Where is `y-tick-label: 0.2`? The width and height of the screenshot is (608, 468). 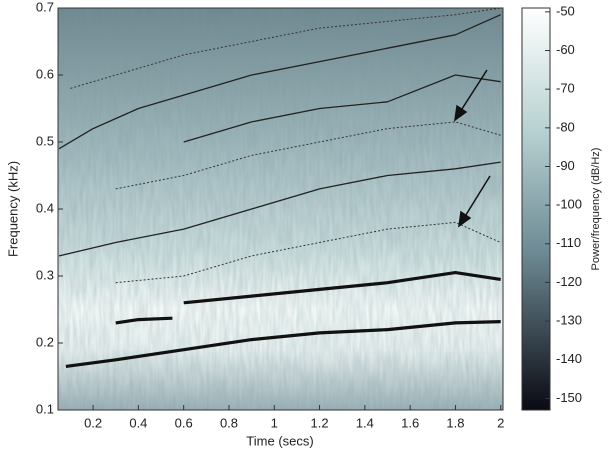
y-tick-label: 0.2 is located at coordinates (45, 341).